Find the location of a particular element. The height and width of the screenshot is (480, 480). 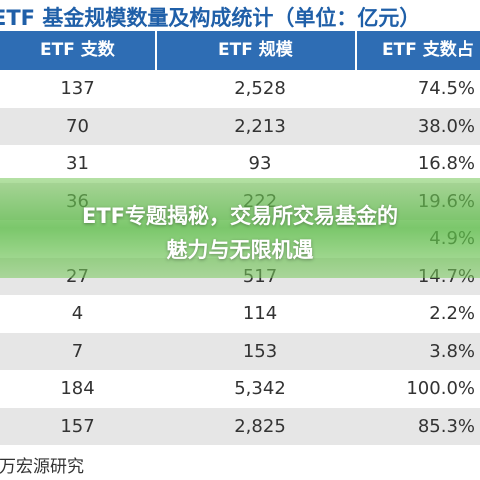

banner-line: 魅力与无限机遇 is located at coordinates (240, 250).